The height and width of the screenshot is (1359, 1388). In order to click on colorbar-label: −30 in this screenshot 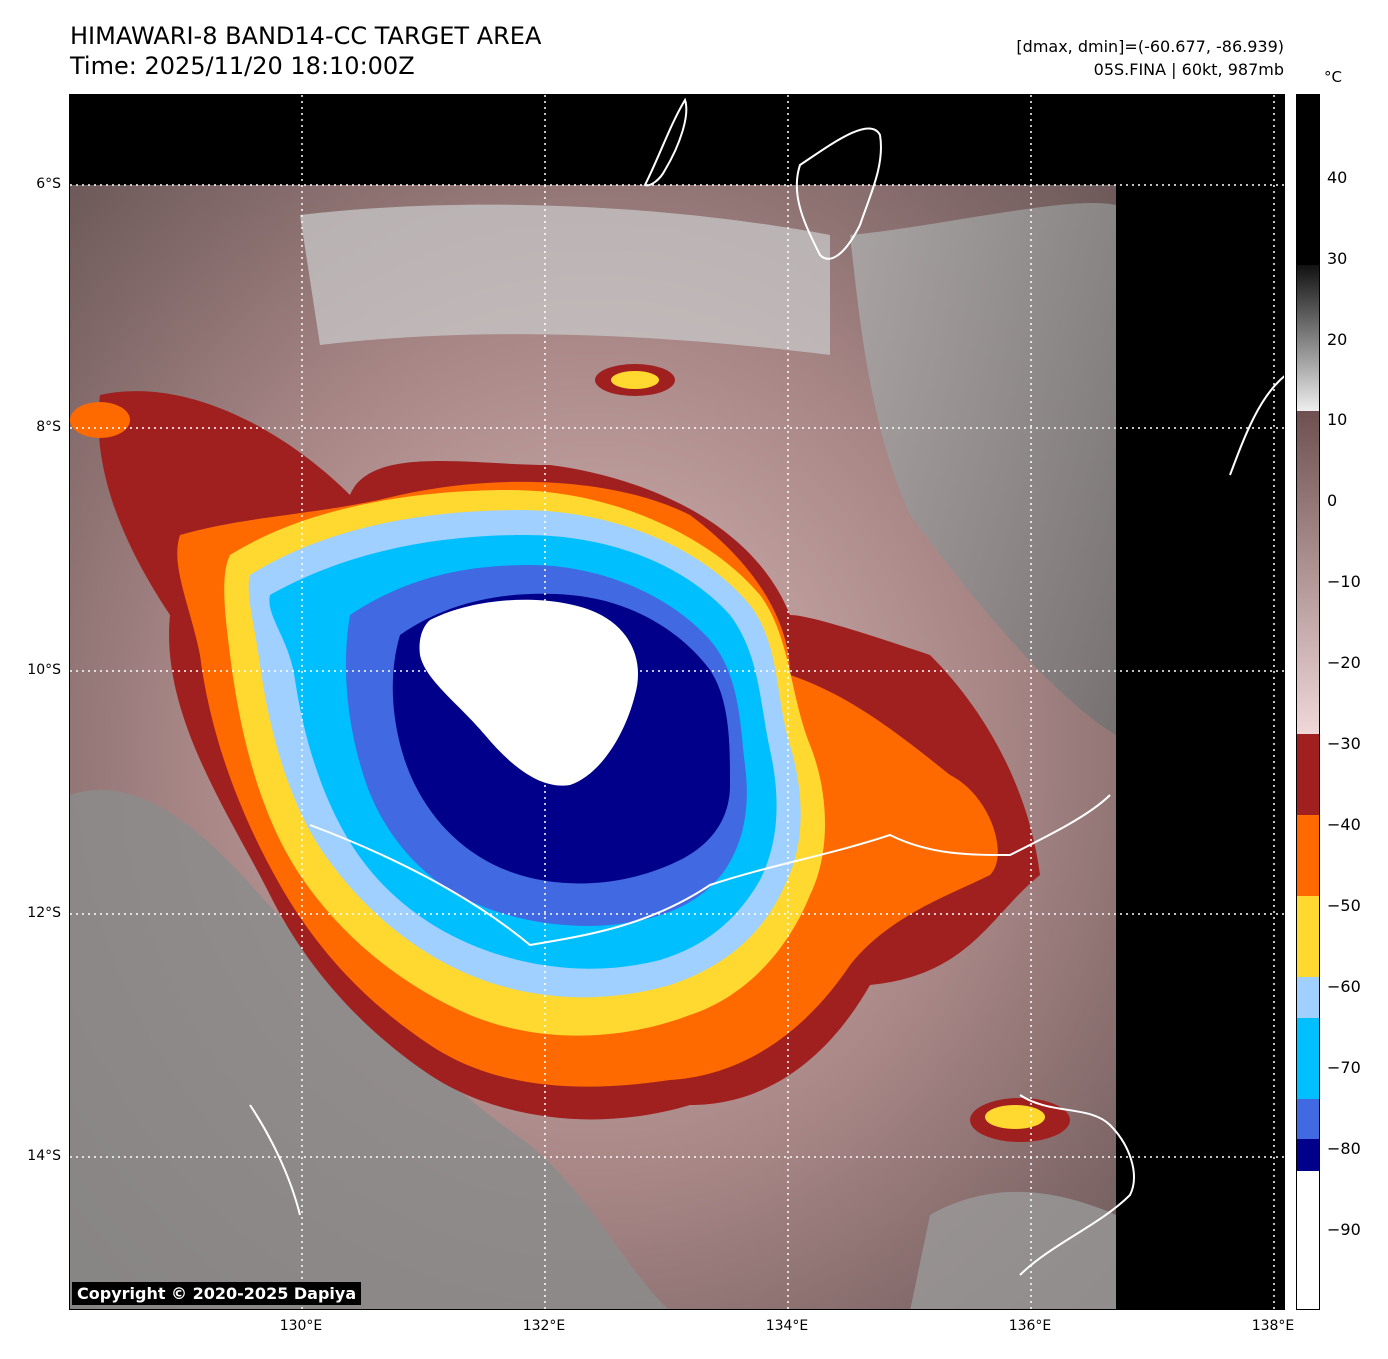, I will do `click(1344, 743)`.